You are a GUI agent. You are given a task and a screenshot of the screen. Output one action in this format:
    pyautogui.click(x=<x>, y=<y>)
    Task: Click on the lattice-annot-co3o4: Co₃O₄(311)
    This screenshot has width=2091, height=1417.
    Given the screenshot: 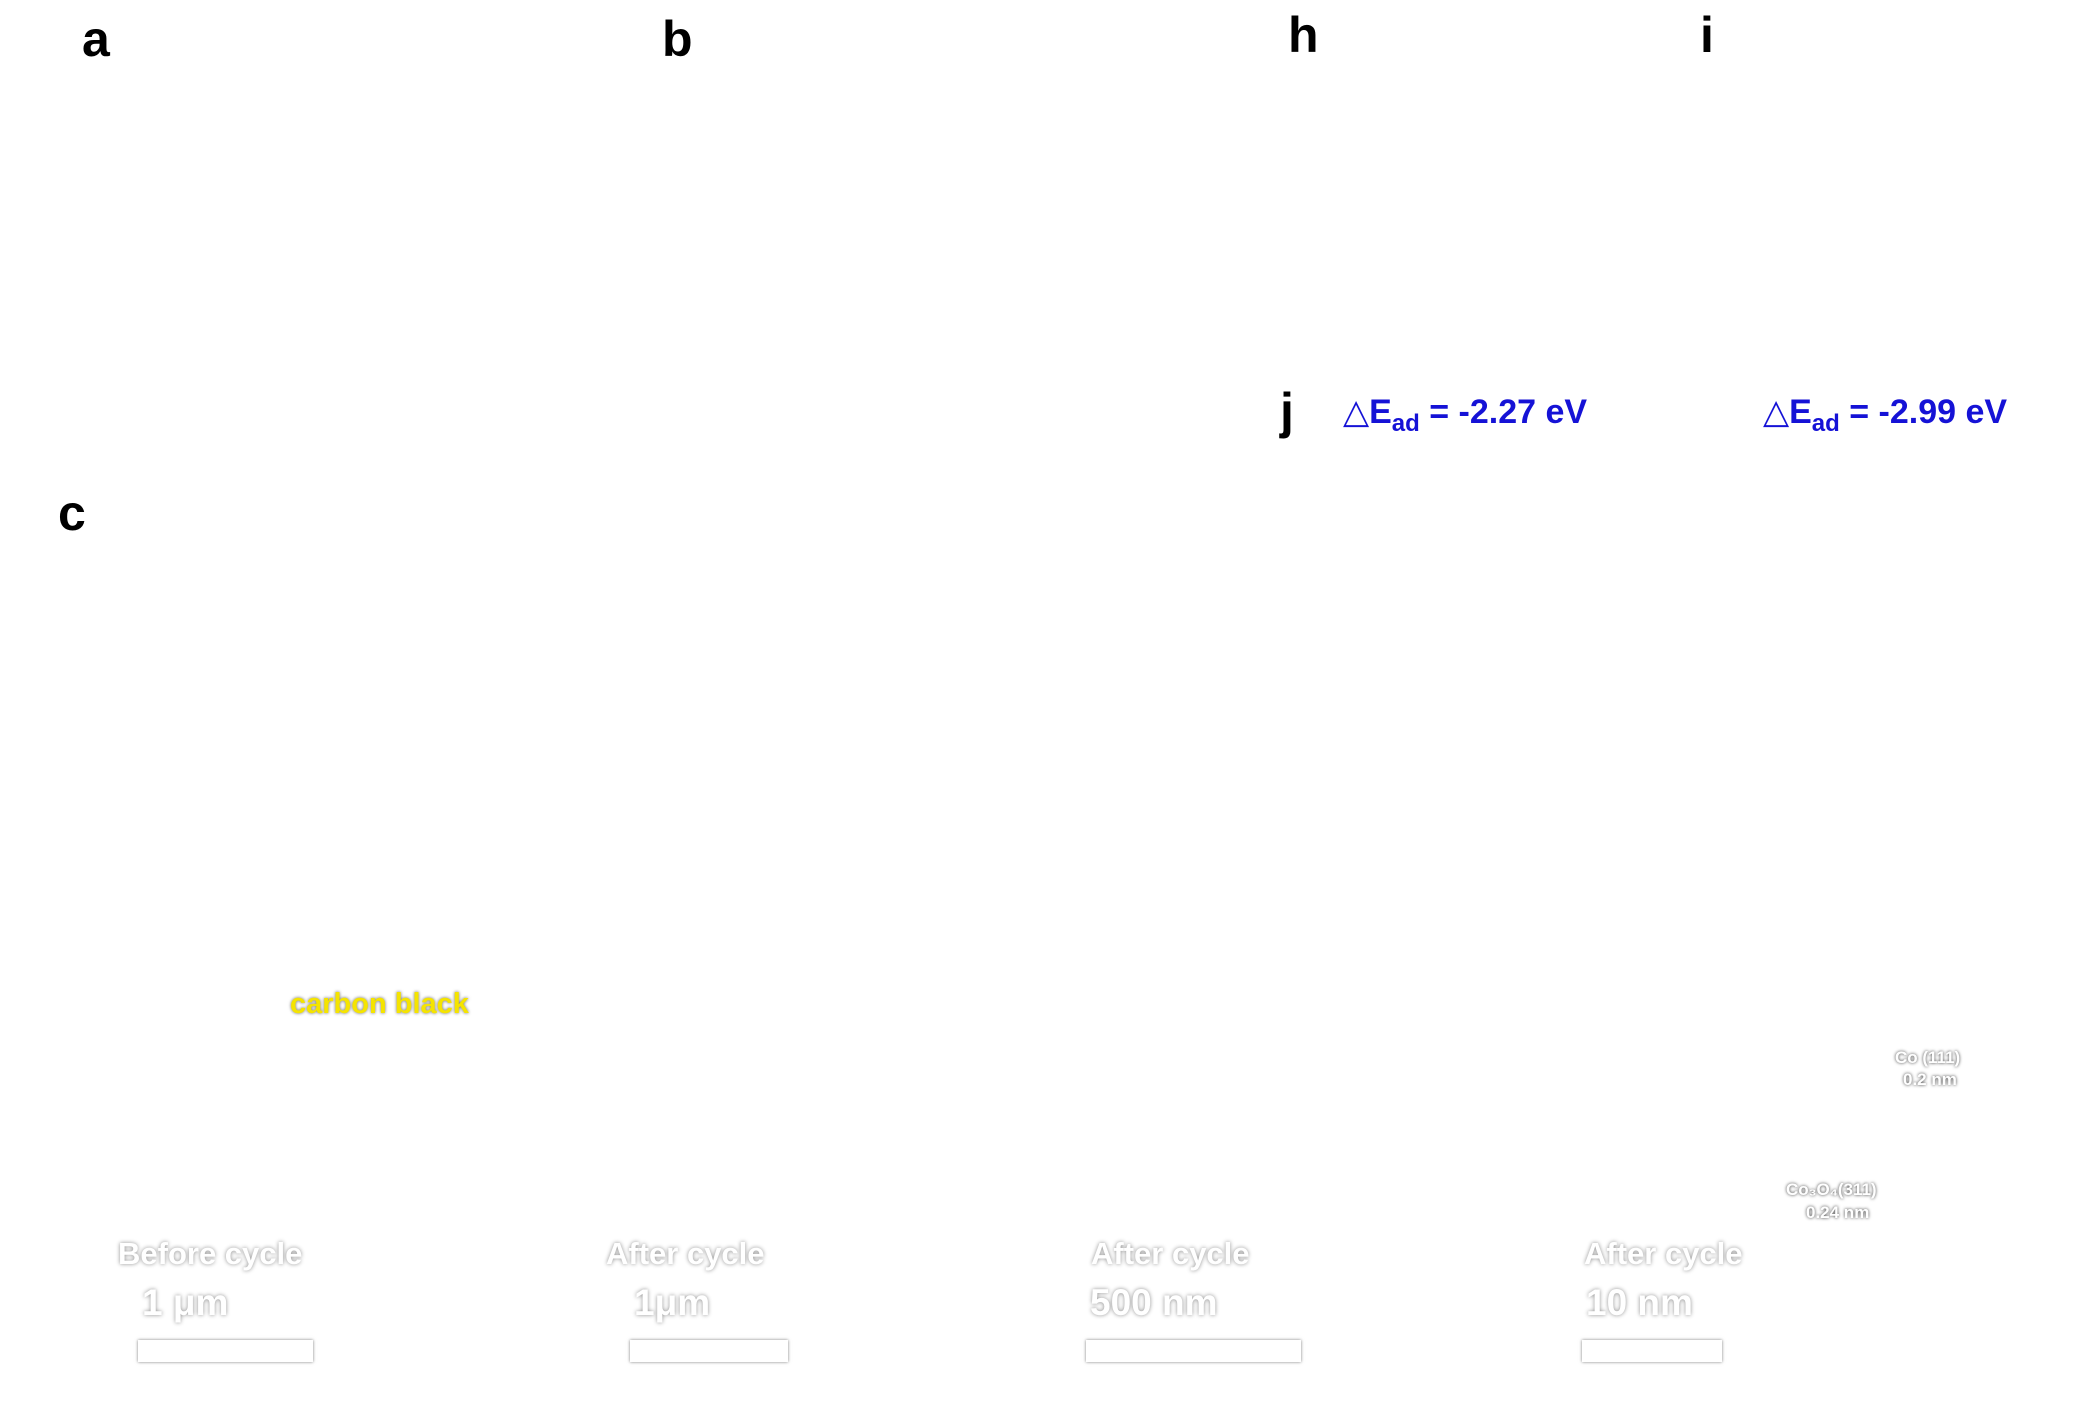 What is the action you would take?
    pyautogui.click(x=1831, y=1189)
    